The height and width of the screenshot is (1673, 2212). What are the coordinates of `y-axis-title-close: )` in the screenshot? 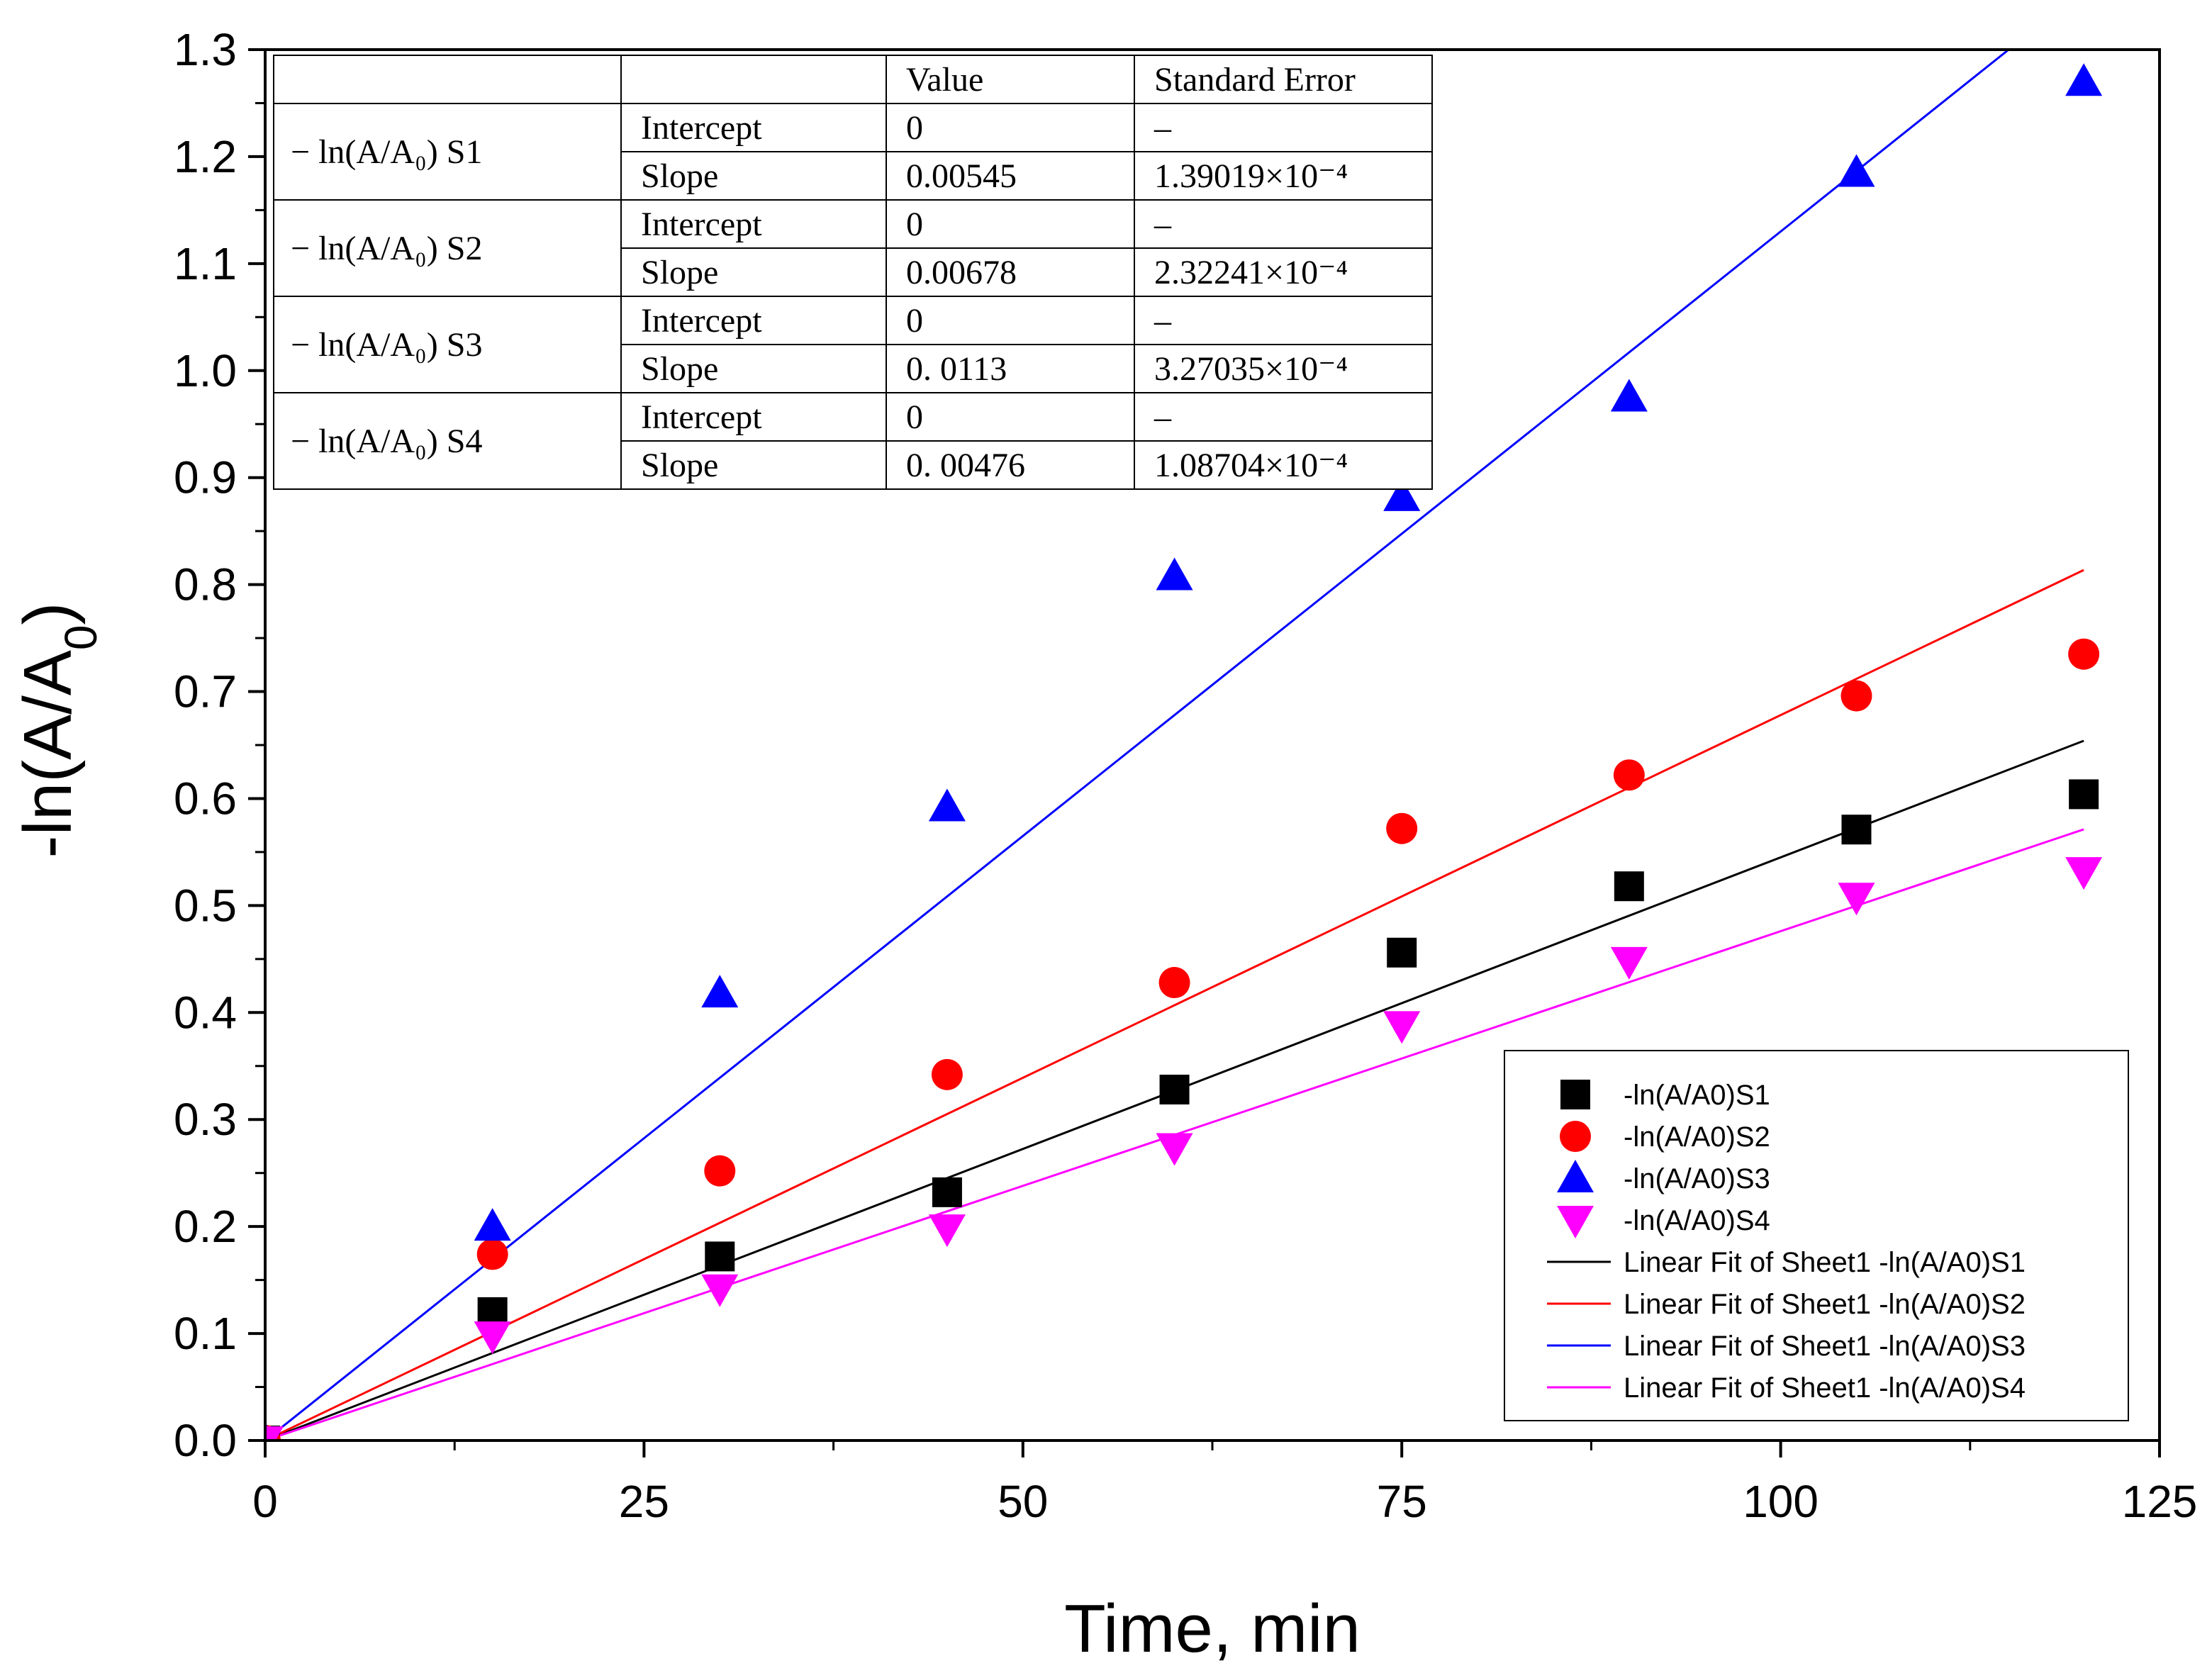 It's located at (48, 614).